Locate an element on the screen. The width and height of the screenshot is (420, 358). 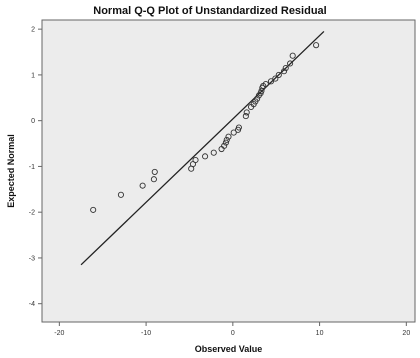
x-tick-label: -10 is located at coordinates (146, 333).